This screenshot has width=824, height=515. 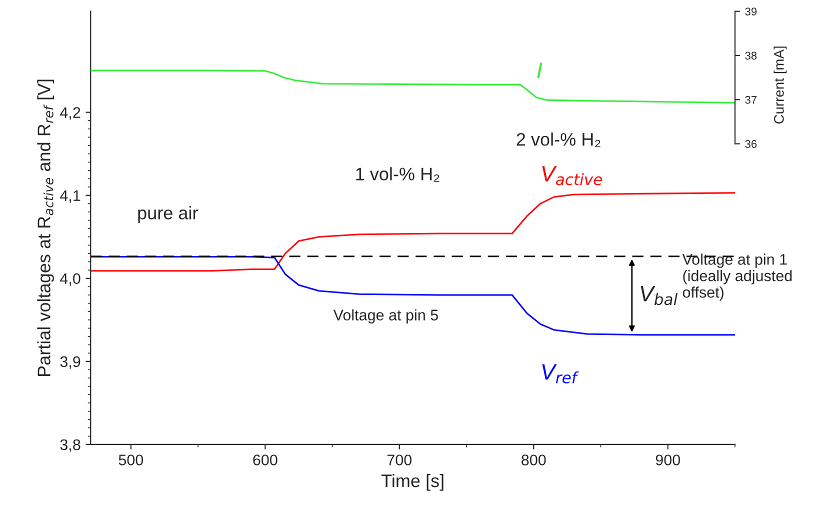 I want to click on annotation: 2 vol-% H₂, so click(x=558, y=140).